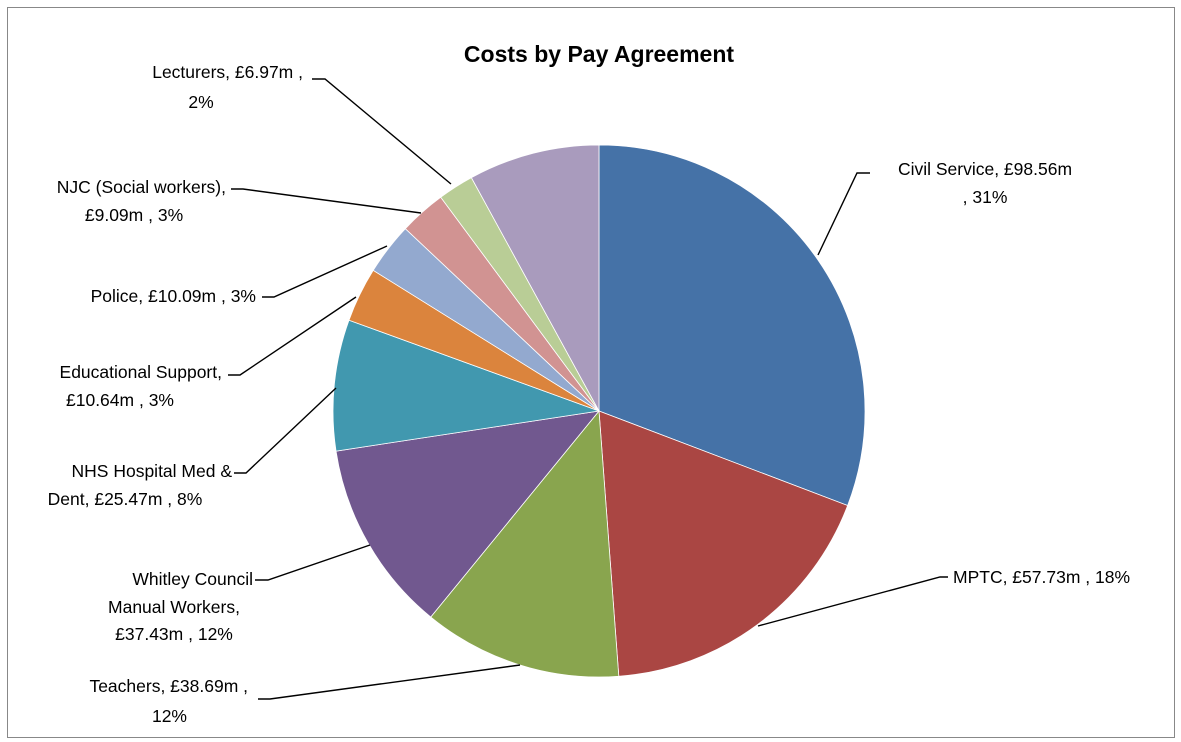 This screenshot has width=1181, height=742. Describe the element at coordinates (168, 686) in the screenshot. I see `data-label: Teachers, £38.69m ,` at that location.